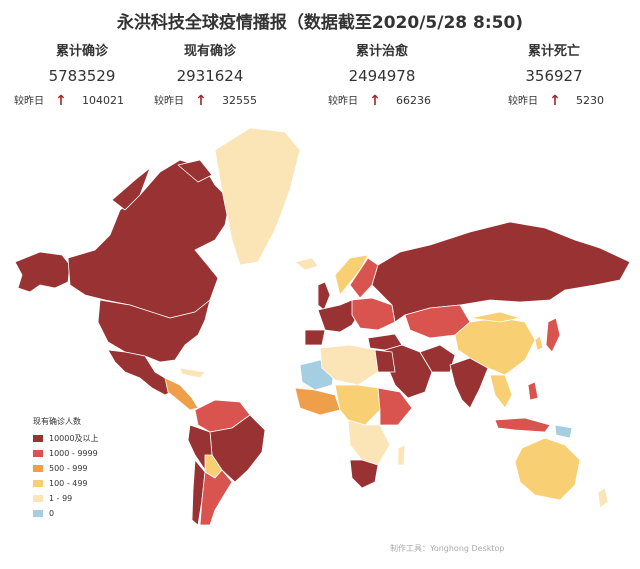 This screenshot has width=640, height=569. I want to click on stat-delta: 较昨日 ↑ 5230, so click(556, 100).